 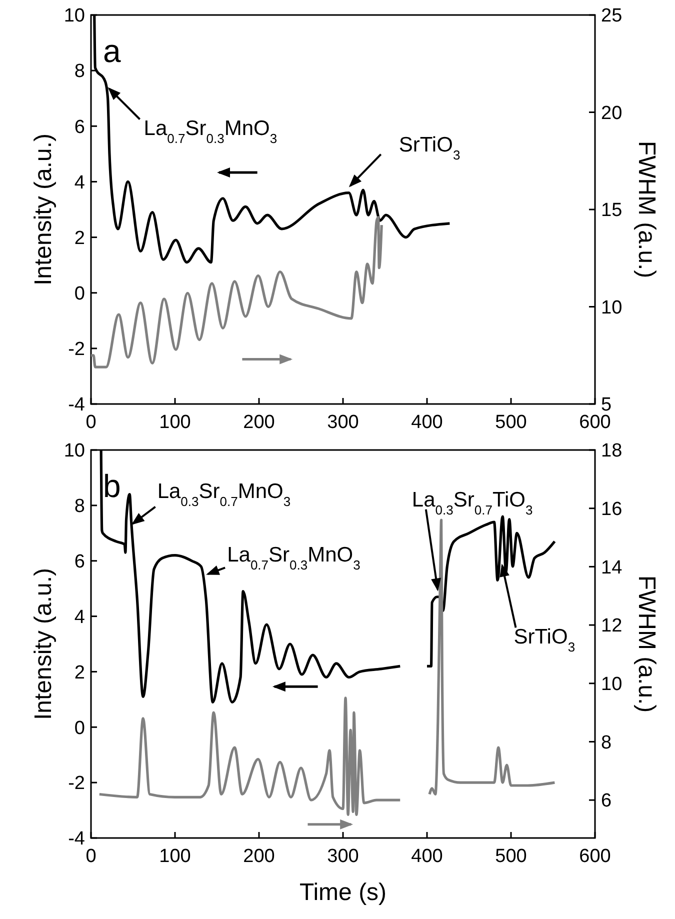 I want to click on text: a, so click(x=112, y=51).